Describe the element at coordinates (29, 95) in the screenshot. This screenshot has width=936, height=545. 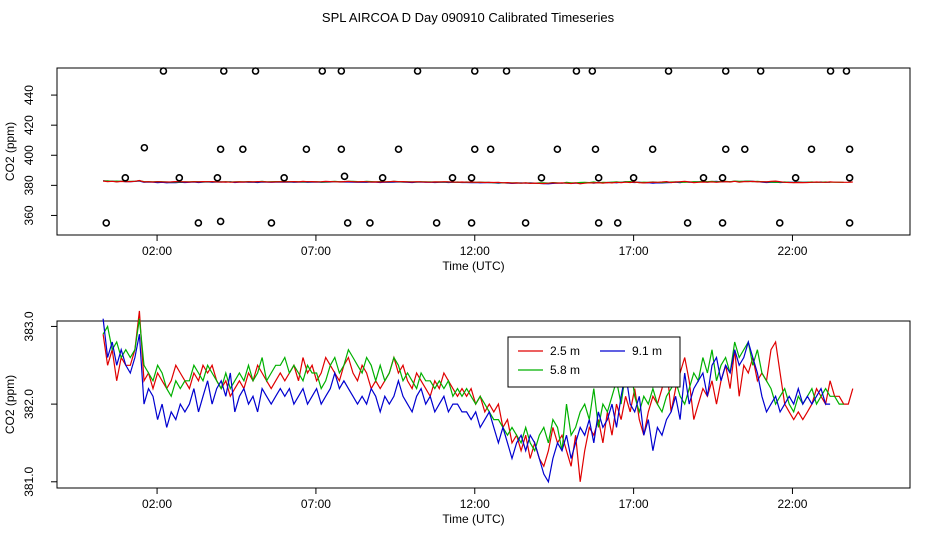
I see `y-tick-label: 440` at that location.